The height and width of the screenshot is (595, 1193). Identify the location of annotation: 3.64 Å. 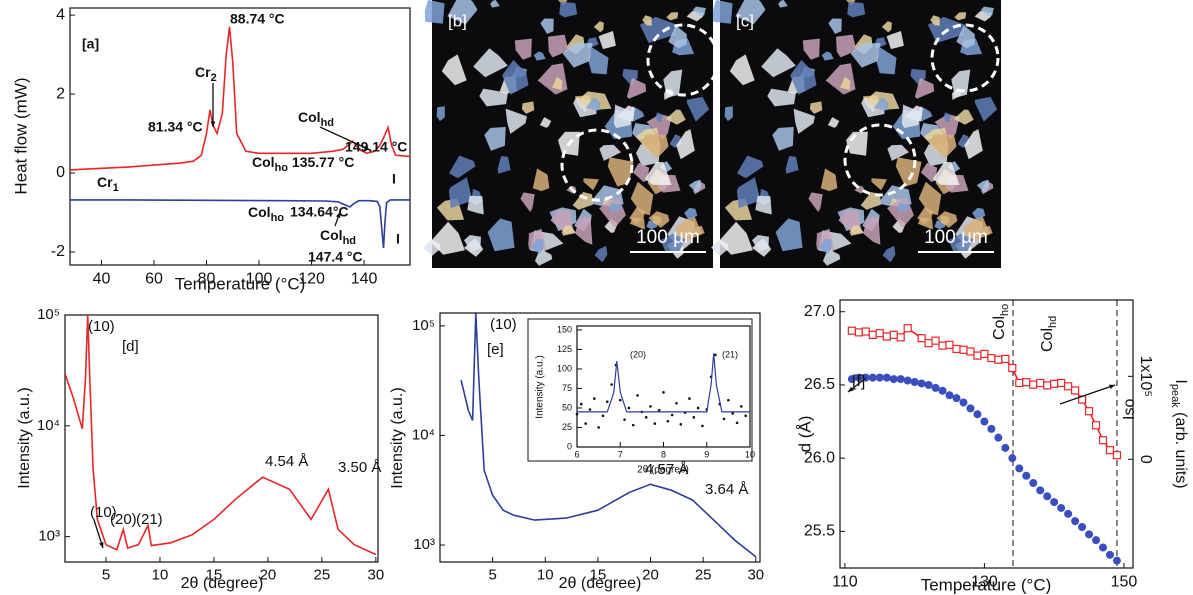
(726, 489).